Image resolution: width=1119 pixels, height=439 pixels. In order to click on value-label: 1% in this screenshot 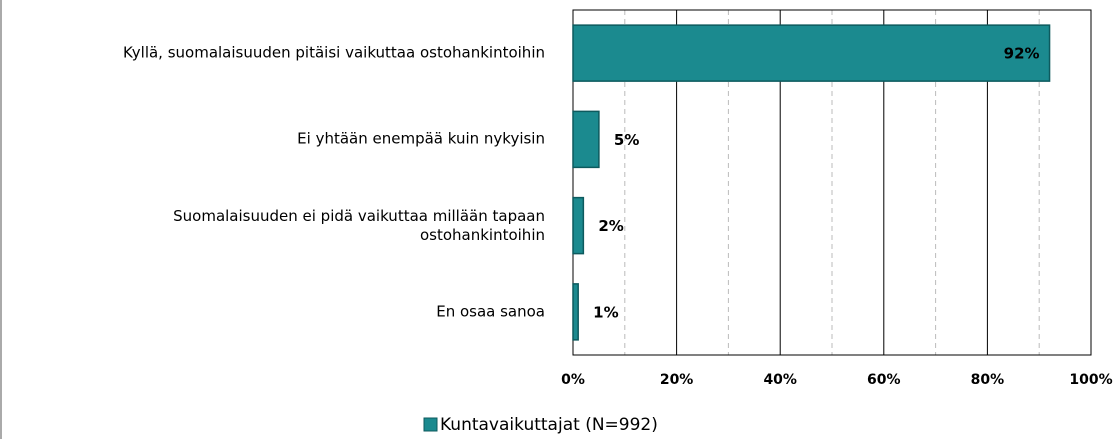, I will do `click(605, 312)`.